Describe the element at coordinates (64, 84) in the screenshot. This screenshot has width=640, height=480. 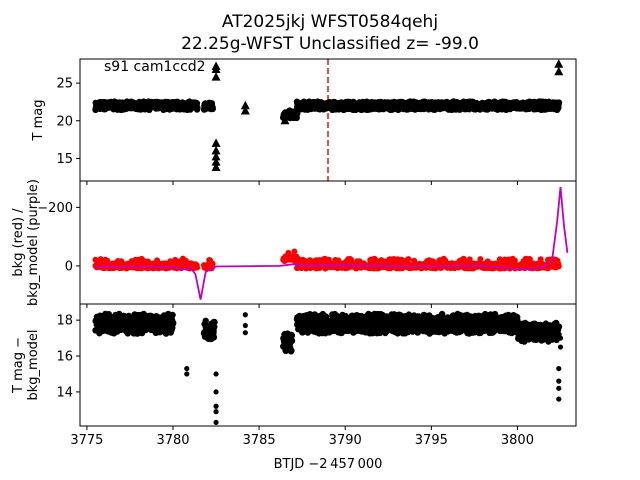
I see `y-tick-label: 25` at that location.